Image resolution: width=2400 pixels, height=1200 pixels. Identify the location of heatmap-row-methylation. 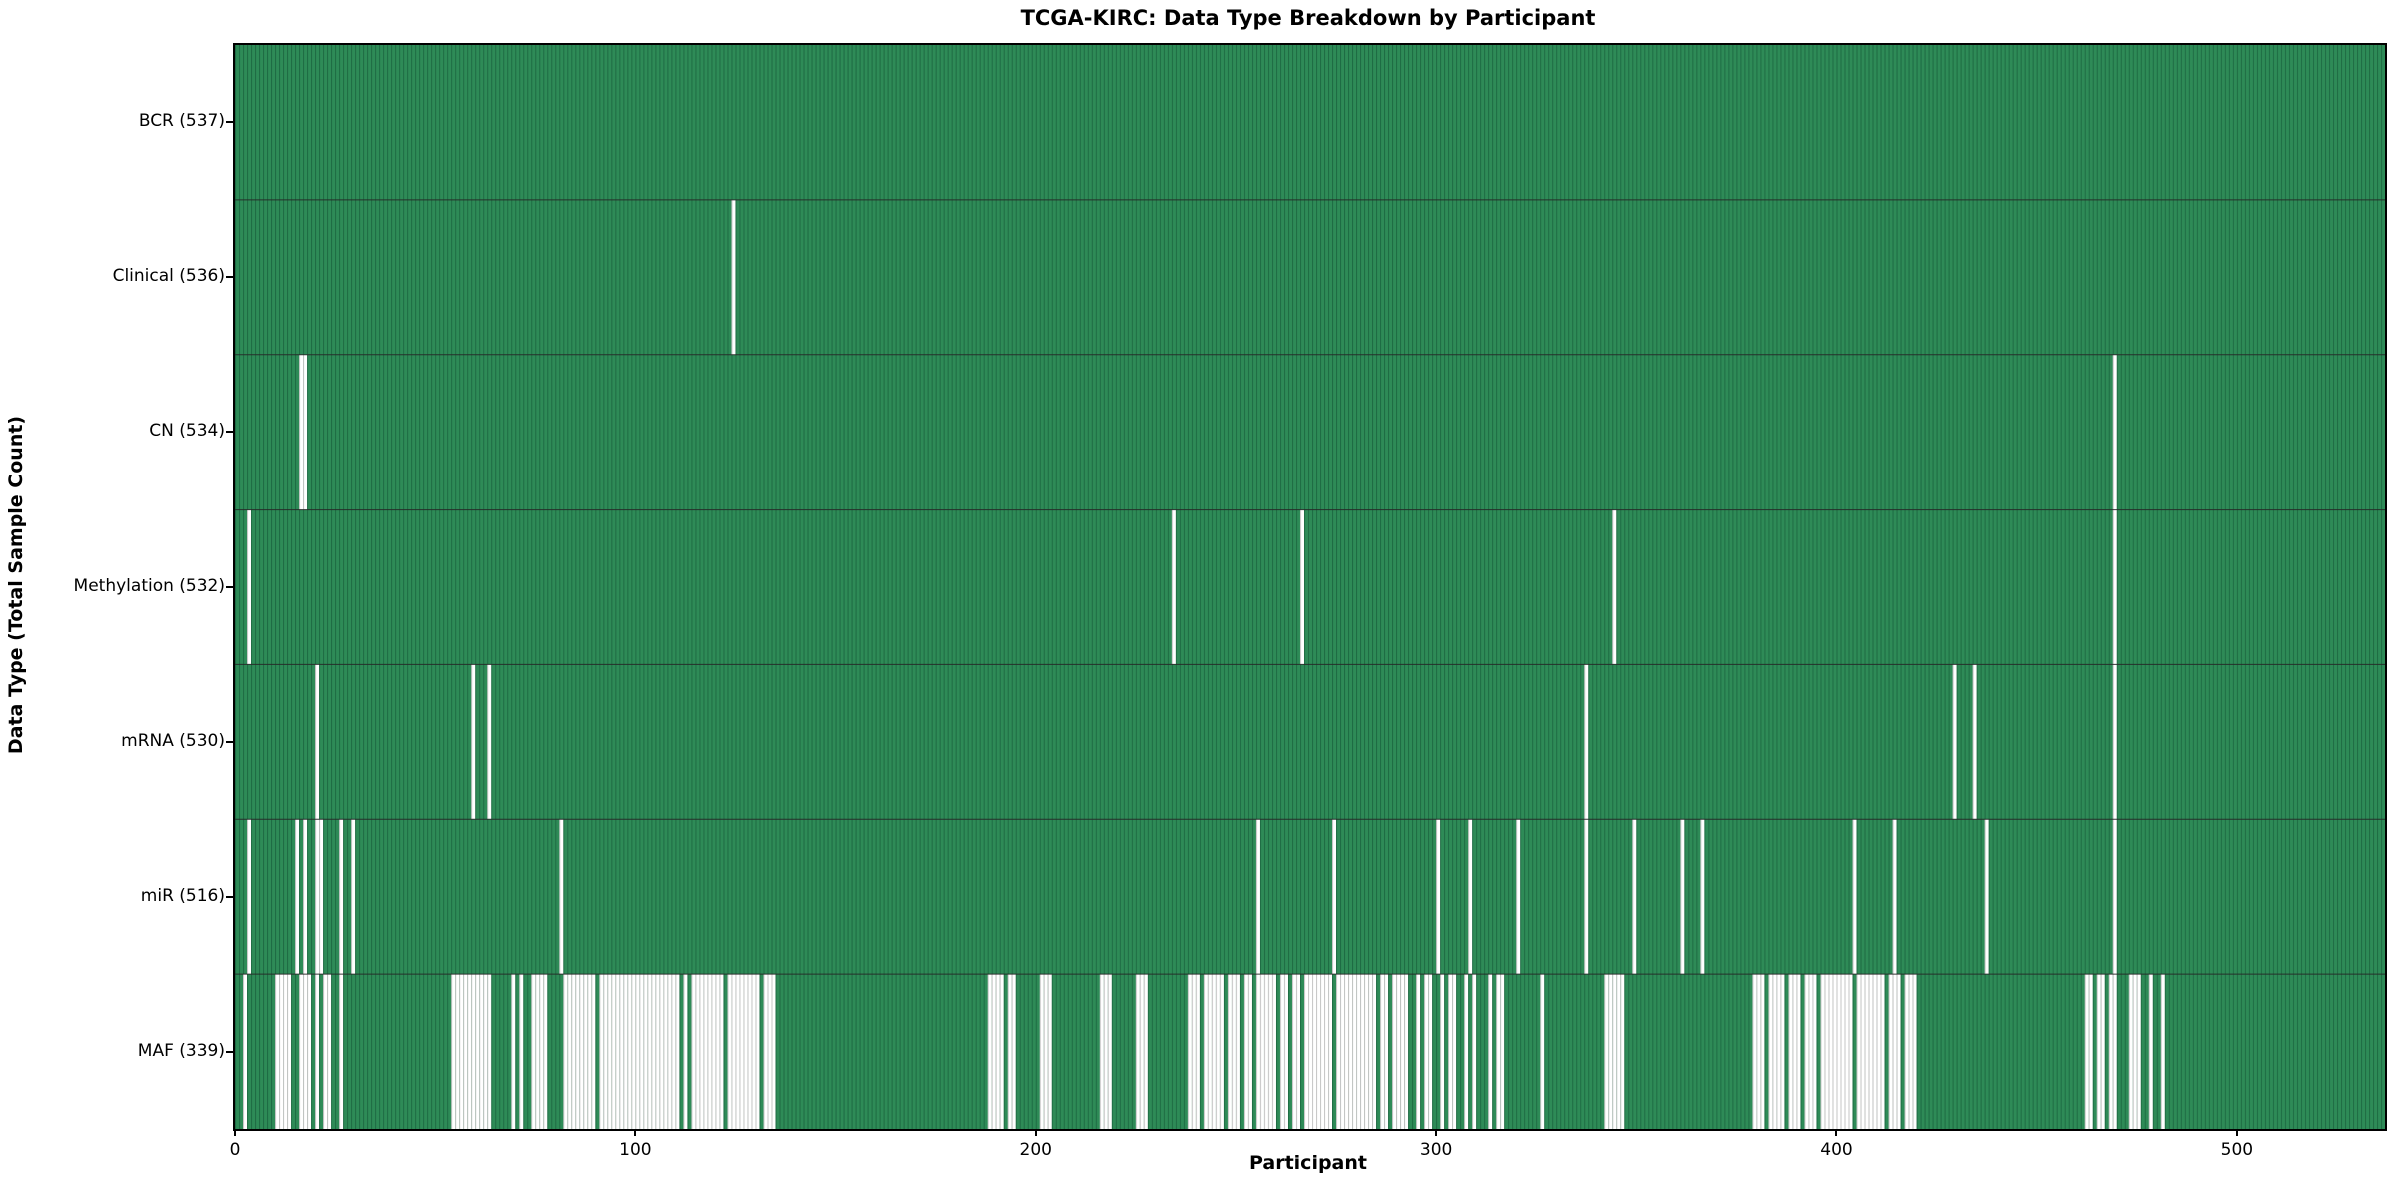
(1310, 587).